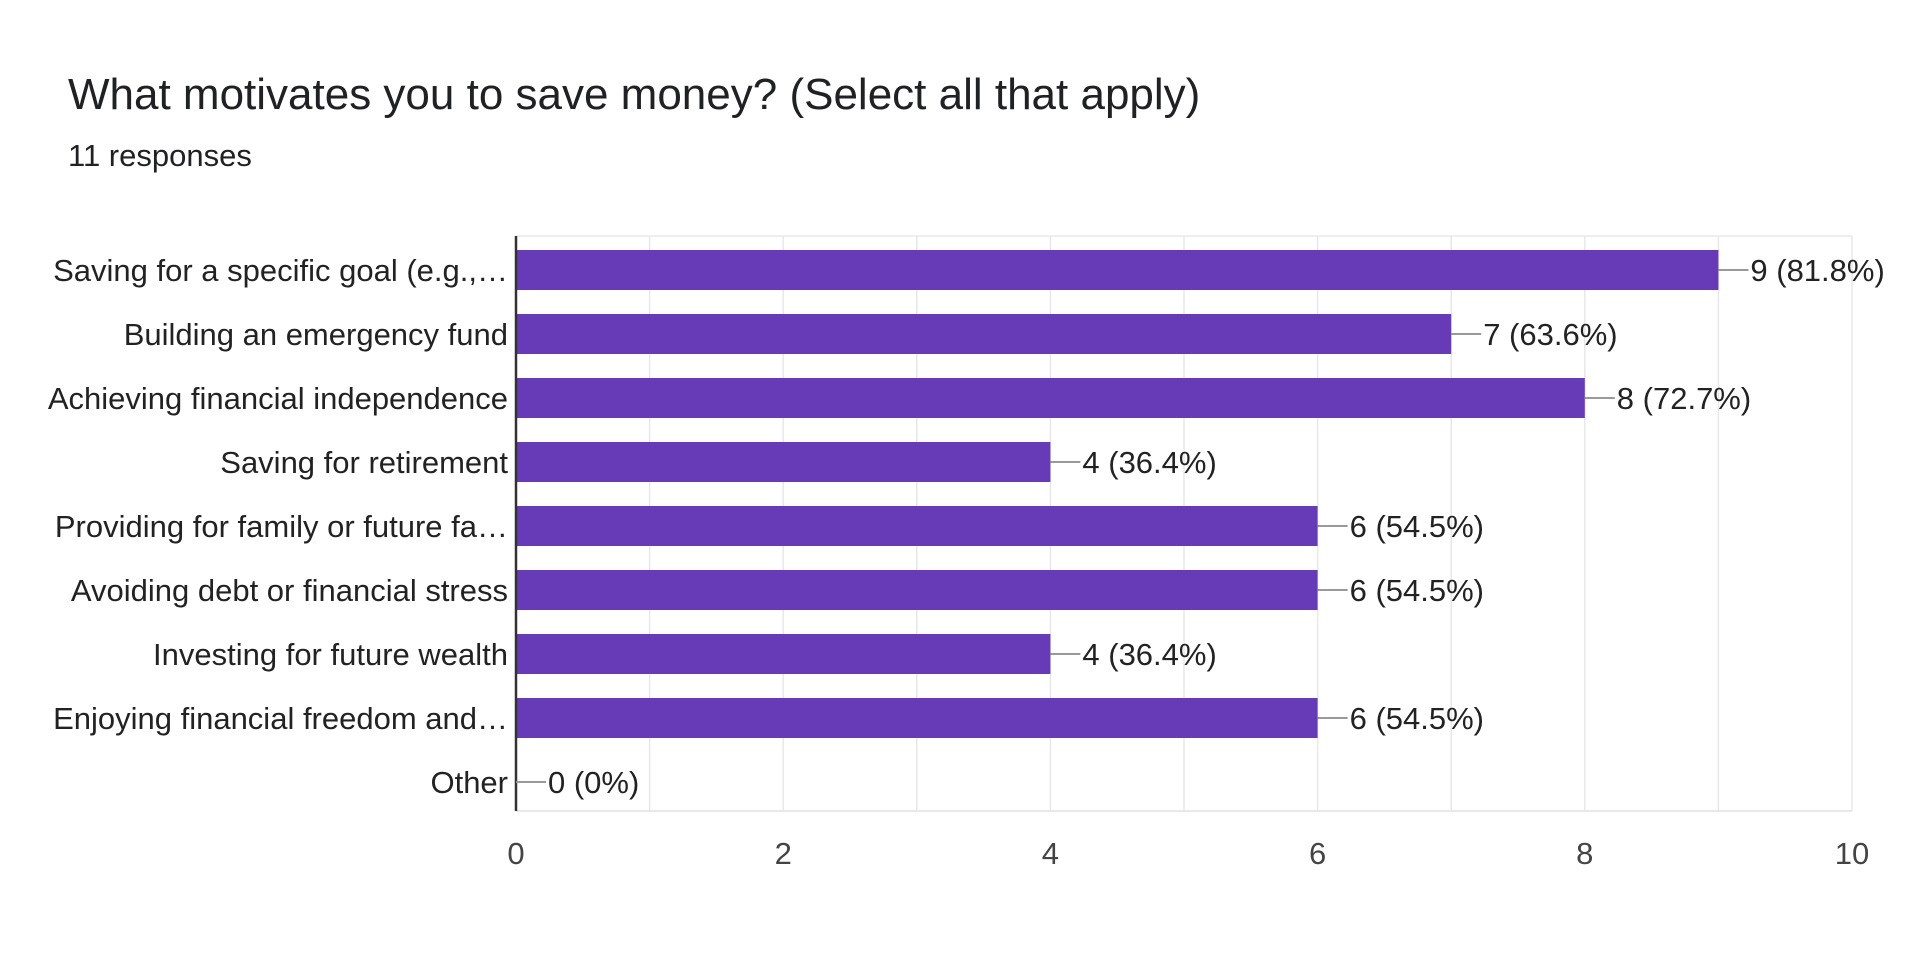  What do you see at coordinates (515, 853) in the screenshot?
I see `x-tick-label: 0` at bounding box center [515, 853].